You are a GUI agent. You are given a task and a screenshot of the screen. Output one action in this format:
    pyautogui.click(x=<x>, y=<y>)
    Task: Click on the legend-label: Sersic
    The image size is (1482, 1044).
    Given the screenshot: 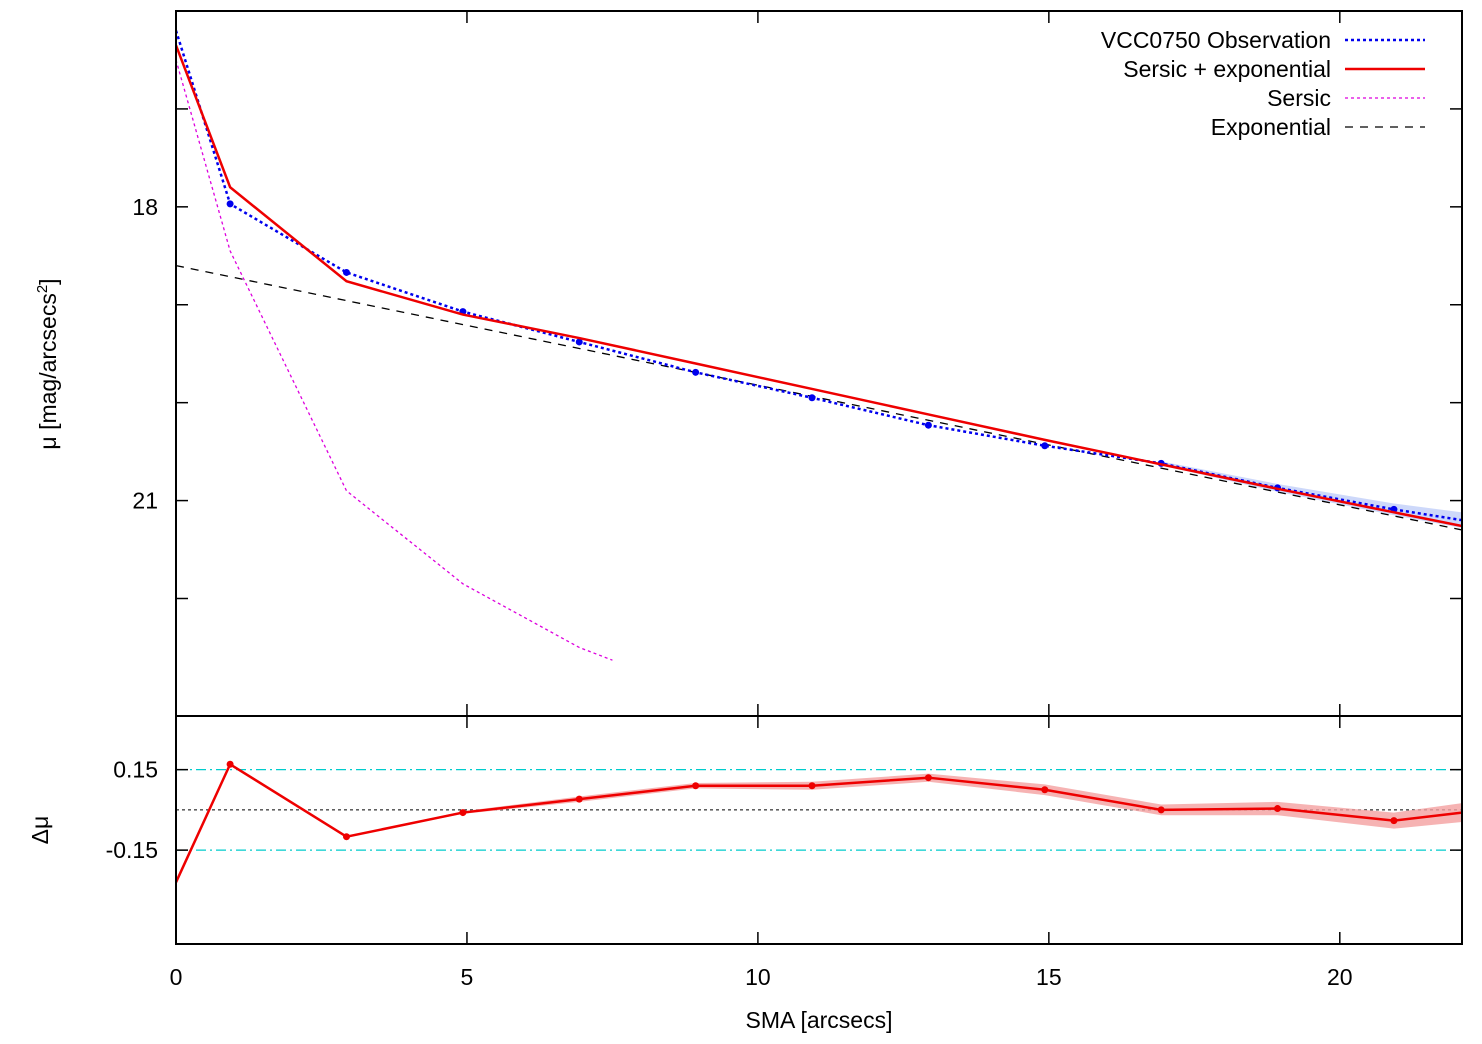 What is the action you would take?
    pyautogui.click(x=1299, y=98)
    